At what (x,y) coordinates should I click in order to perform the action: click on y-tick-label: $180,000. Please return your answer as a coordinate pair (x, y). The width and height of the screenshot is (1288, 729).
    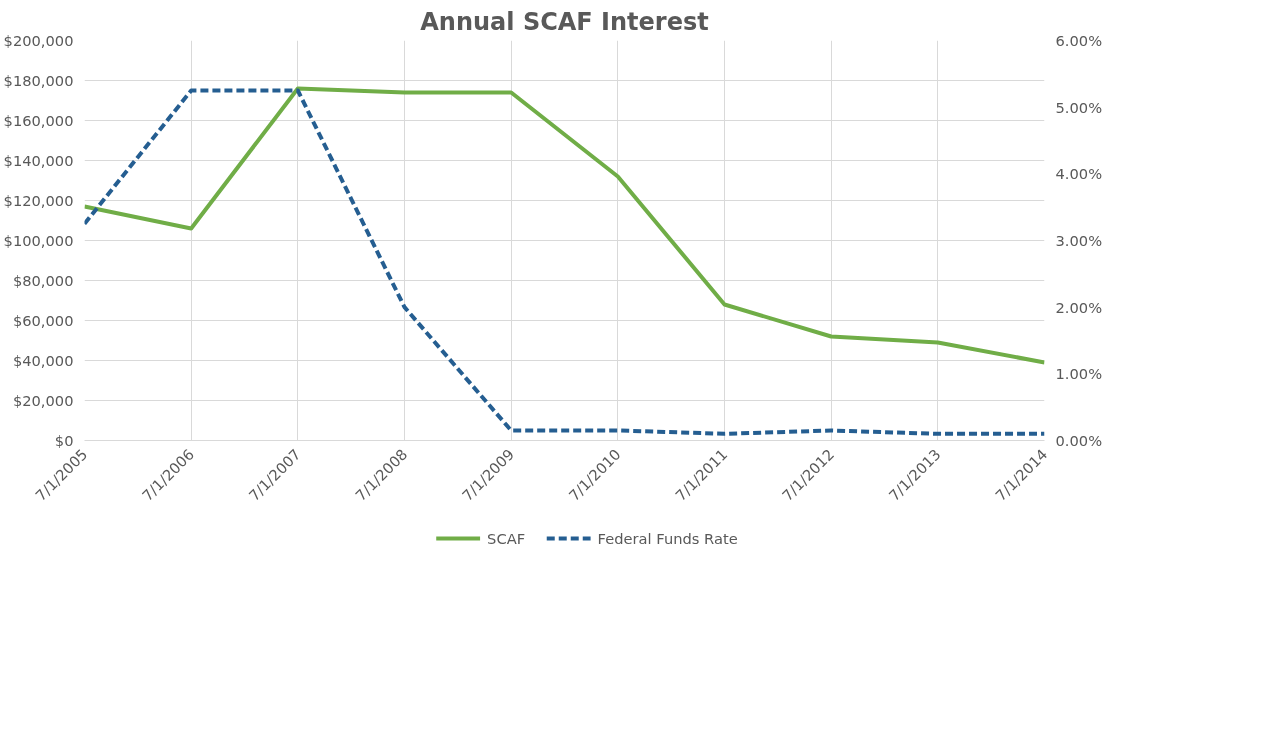
    Looking at the image, I should click on (38, 80).